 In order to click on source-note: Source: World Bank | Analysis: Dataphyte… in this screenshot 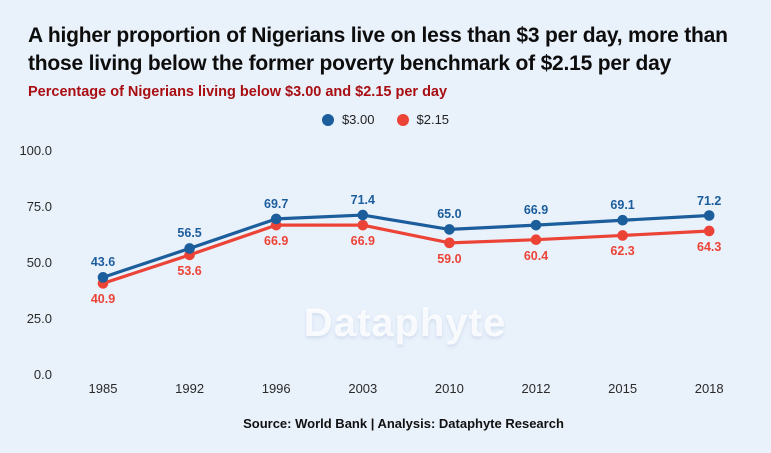, I will do `click(403, 423)`.